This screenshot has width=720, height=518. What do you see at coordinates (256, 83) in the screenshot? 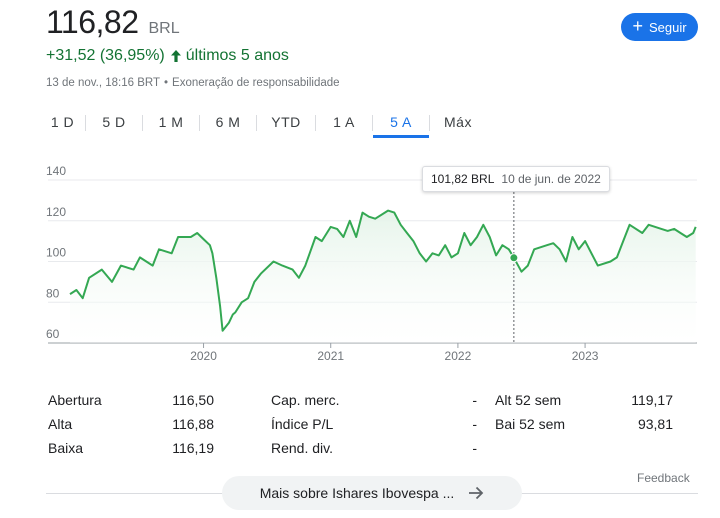
I see `disclaimer-link: Exoneração de responsabilidade` at bounding box center [256, 83].